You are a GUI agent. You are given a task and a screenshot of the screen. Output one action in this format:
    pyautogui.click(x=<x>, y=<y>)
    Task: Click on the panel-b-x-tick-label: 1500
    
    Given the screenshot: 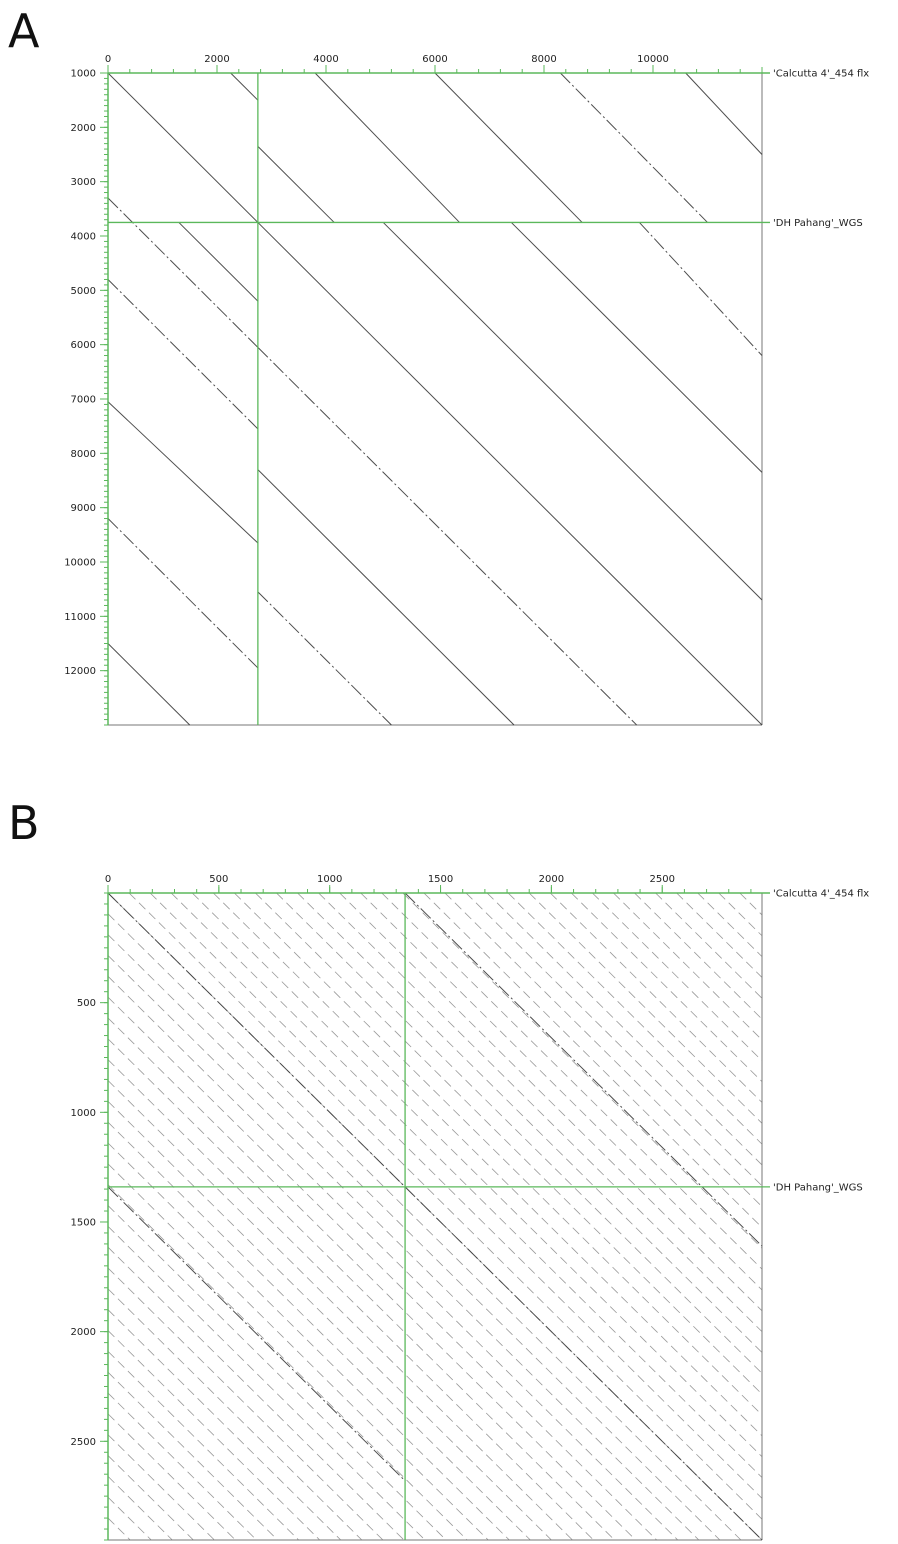 What is the action you would take?
    pyautogui.click(x=440, y=879)
    